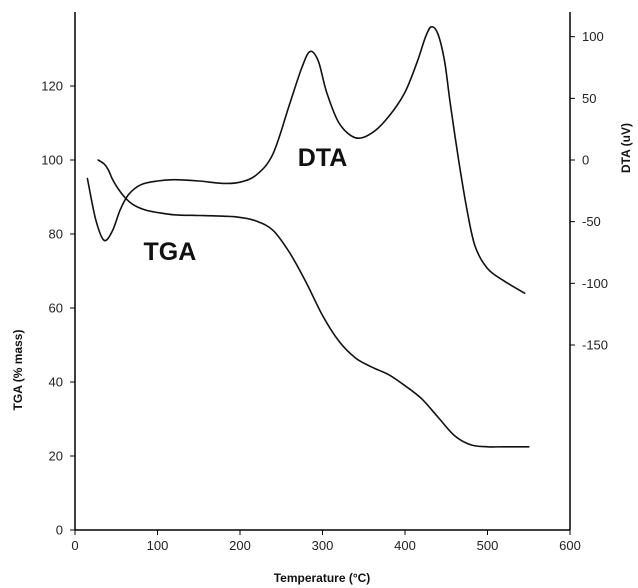 The image size is (638, 588). I want to click on y-right-tick-label: 50, so click(589, 98).